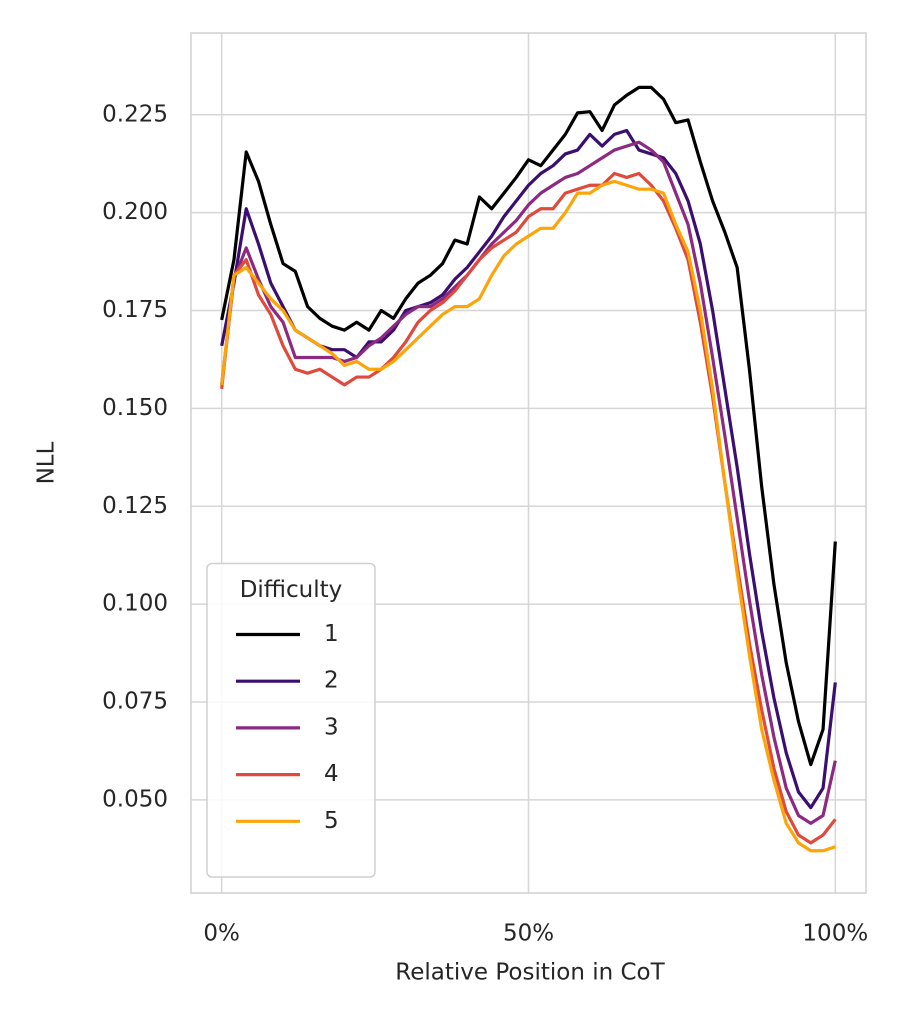 The width and height of the screenshot is (914, 1028). I want to click on y-tick-label: 0.200, so click(135, 212).